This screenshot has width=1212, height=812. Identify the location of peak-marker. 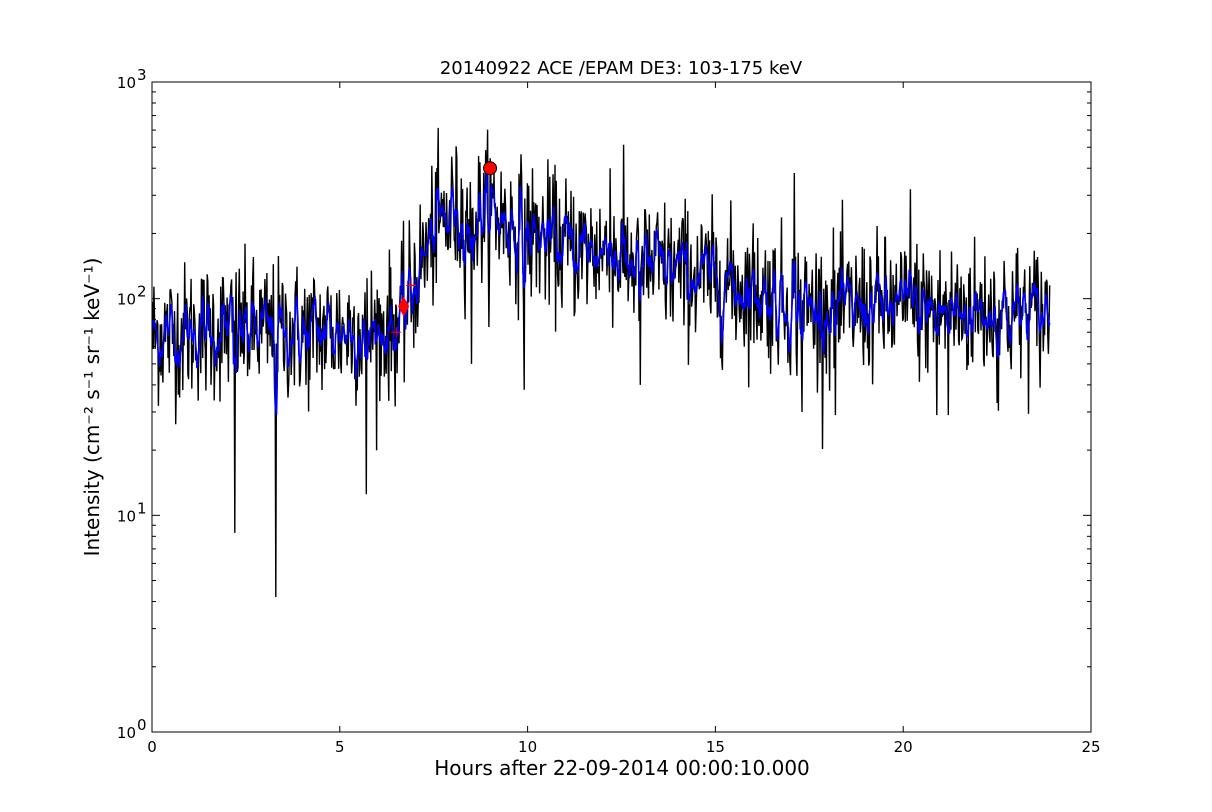
(490, 168).